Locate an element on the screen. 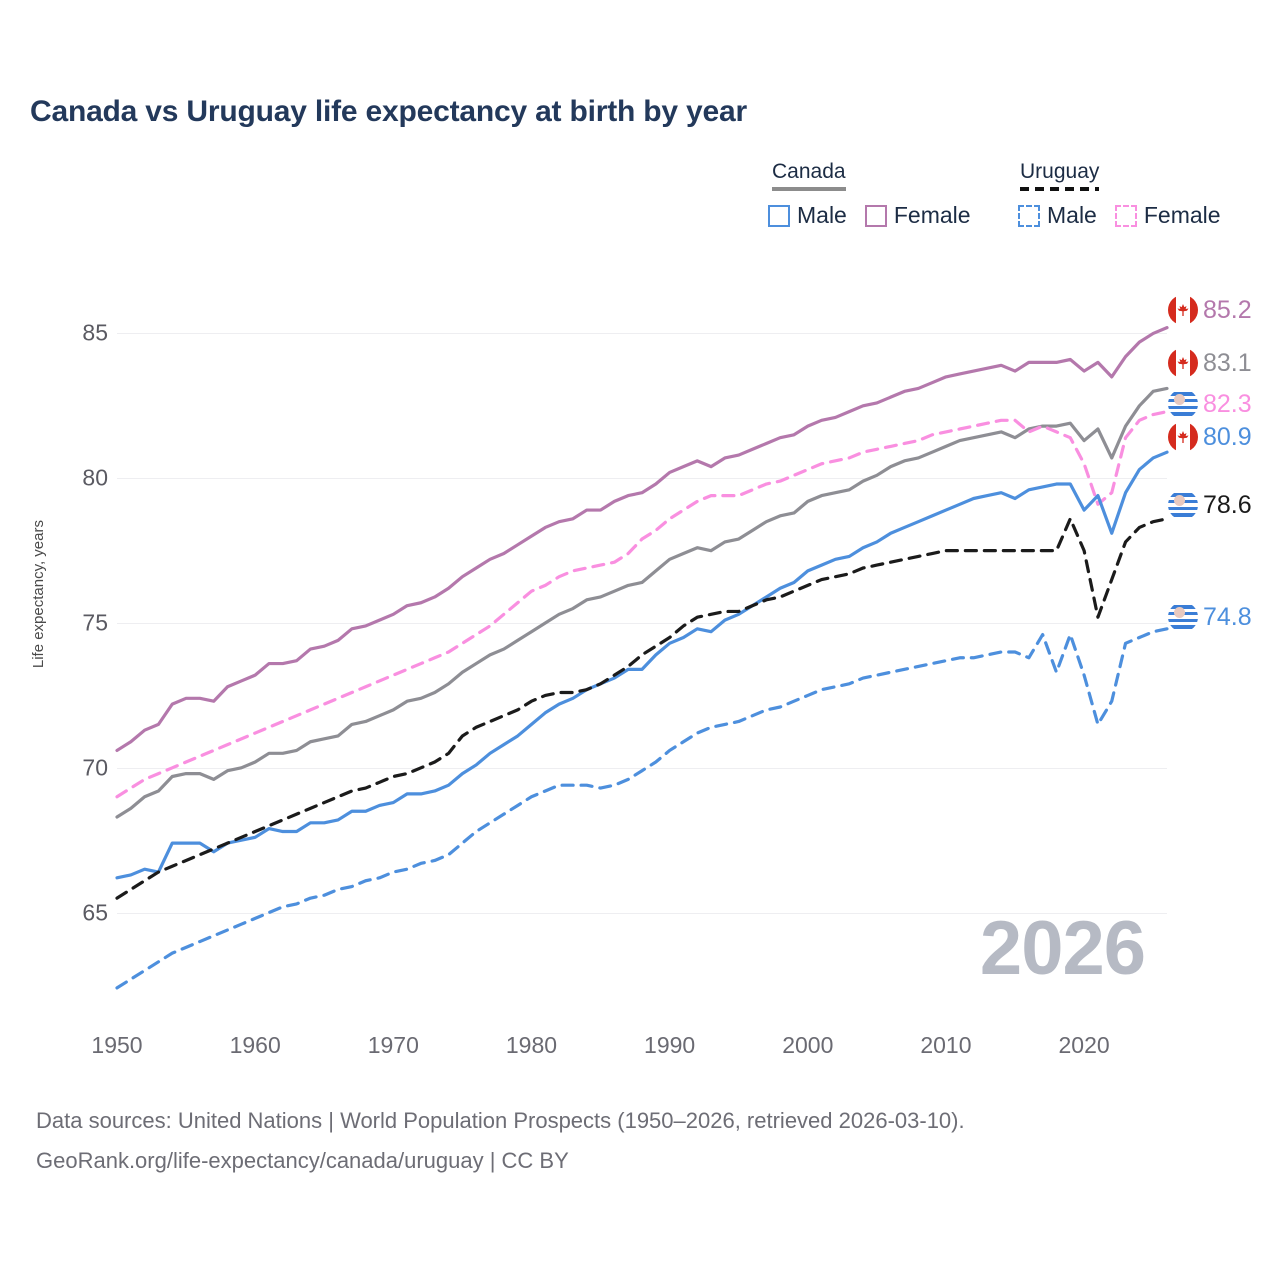  end-label-uruguay_total: 78.6 is located at coordinates (1210, 505).